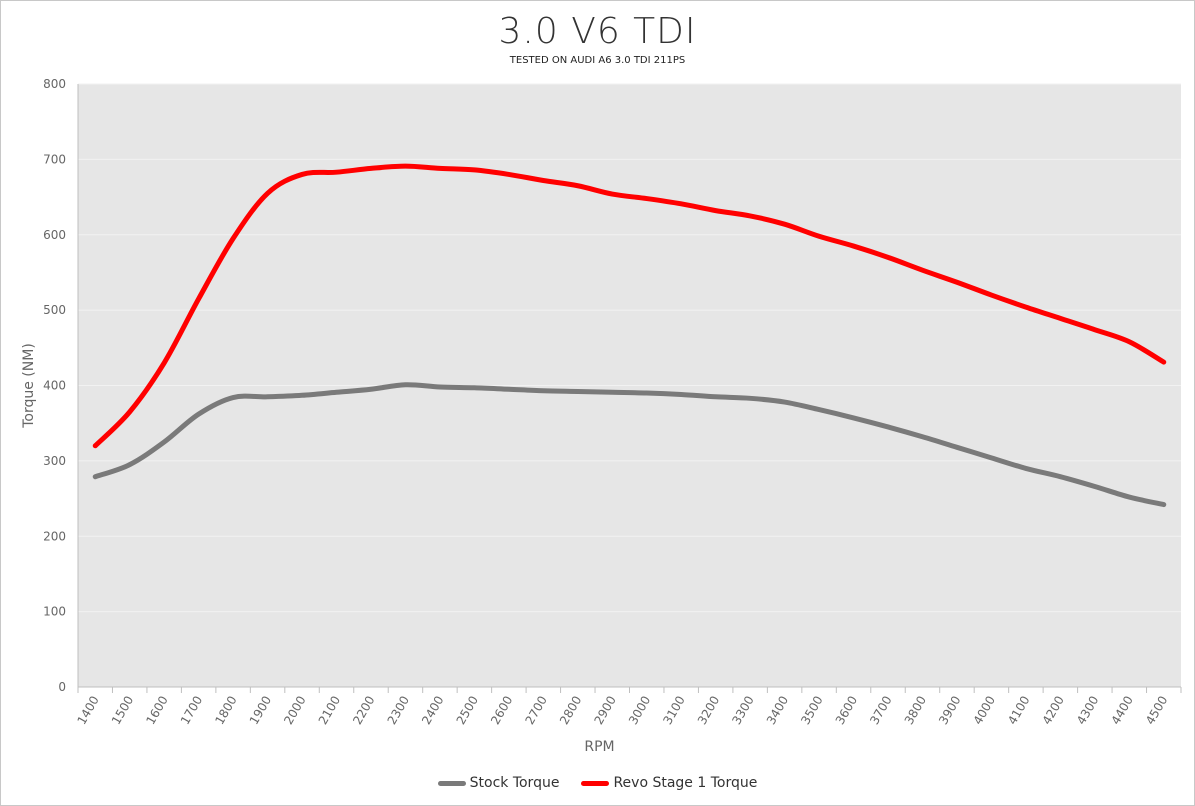 Image resolution: width=1195 pixels, height=806 pixels. Describe the element at coordinates (915, 710) in the screenshot. I see `x-tick-label: 3800` at that location.